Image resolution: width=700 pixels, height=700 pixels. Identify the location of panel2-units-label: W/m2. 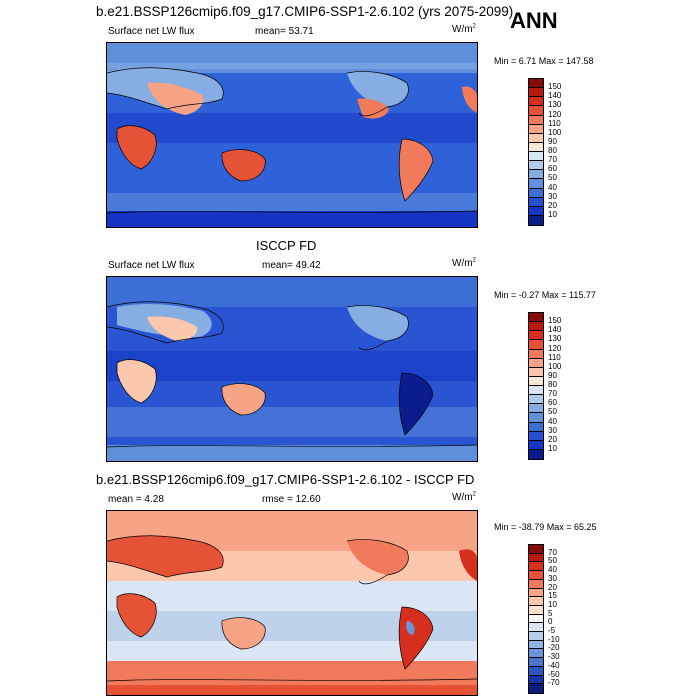
(464, 263).